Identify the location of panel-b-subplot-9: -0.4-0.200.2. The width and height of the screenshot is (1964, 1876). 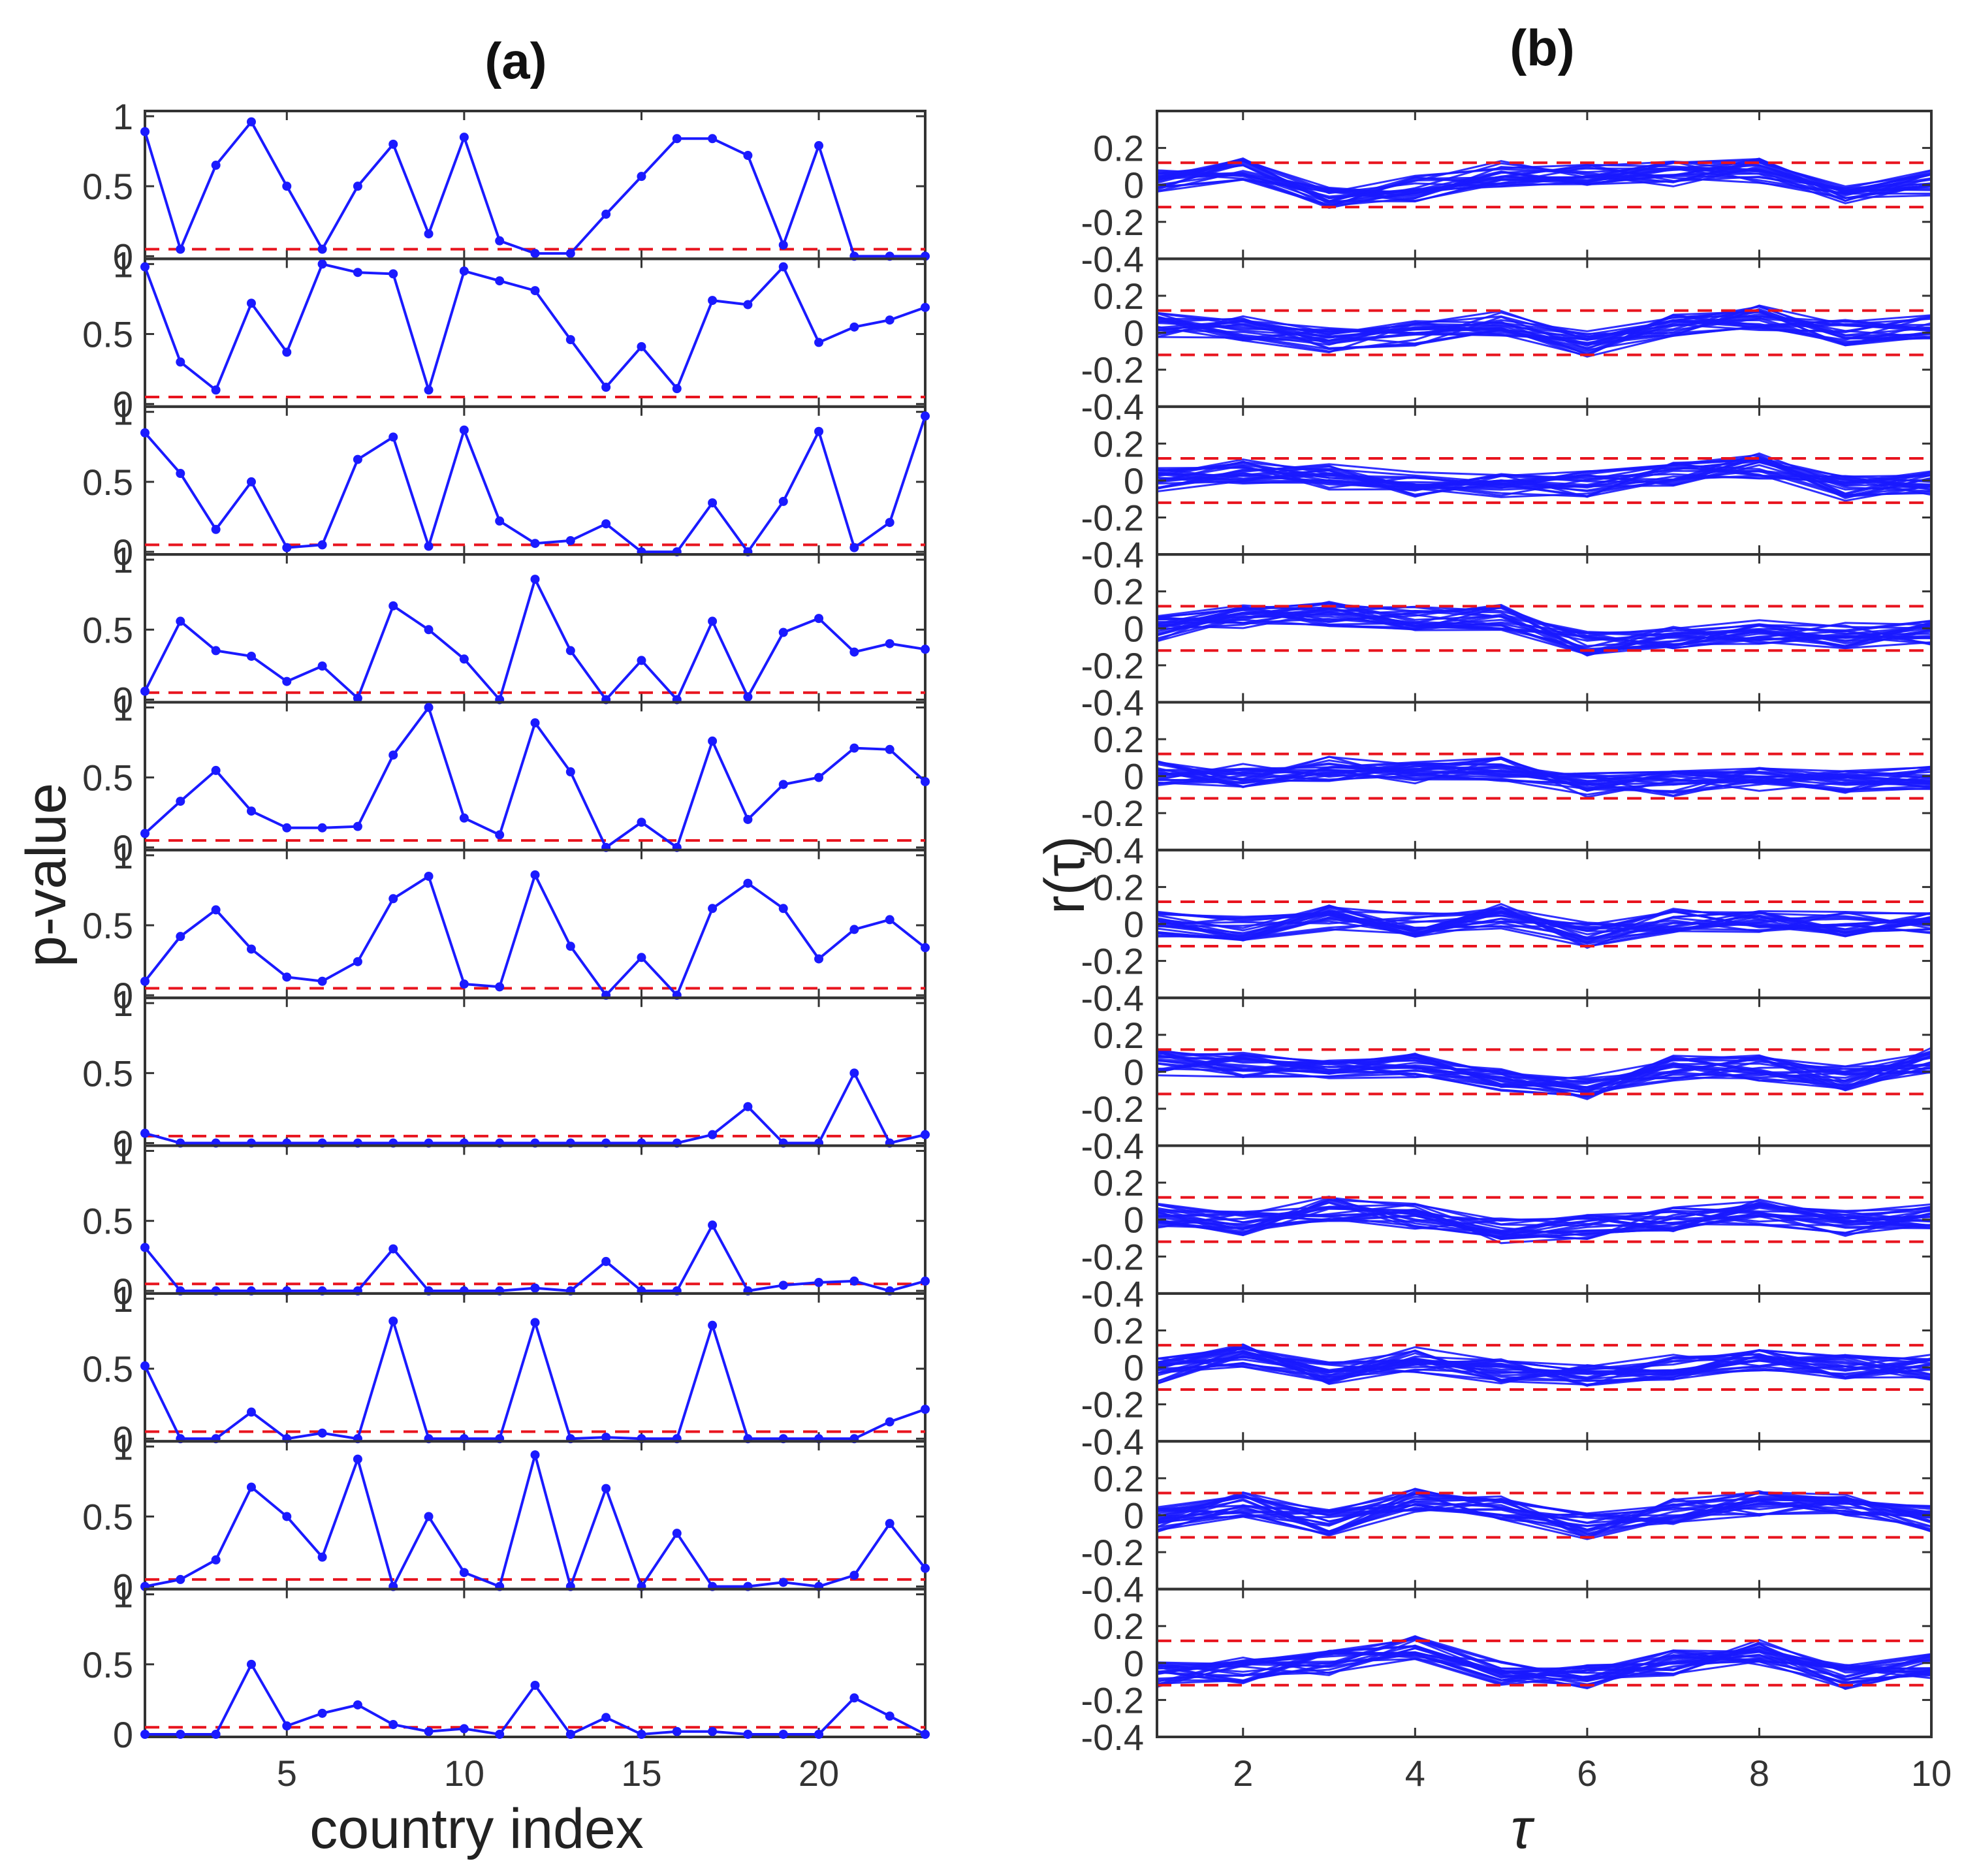
(1507, 1377).